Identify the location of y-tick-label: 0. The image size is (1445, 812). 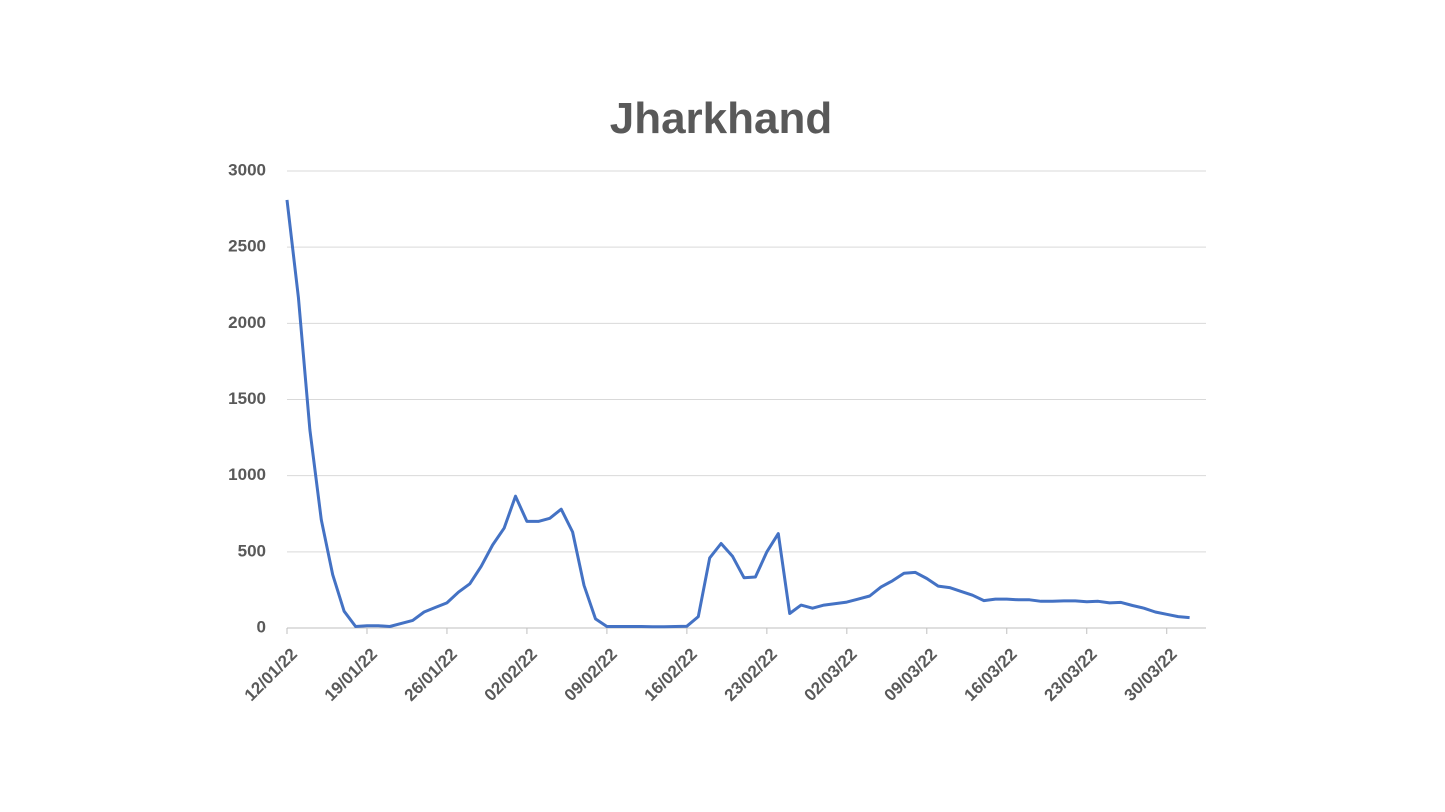
(261, 626).